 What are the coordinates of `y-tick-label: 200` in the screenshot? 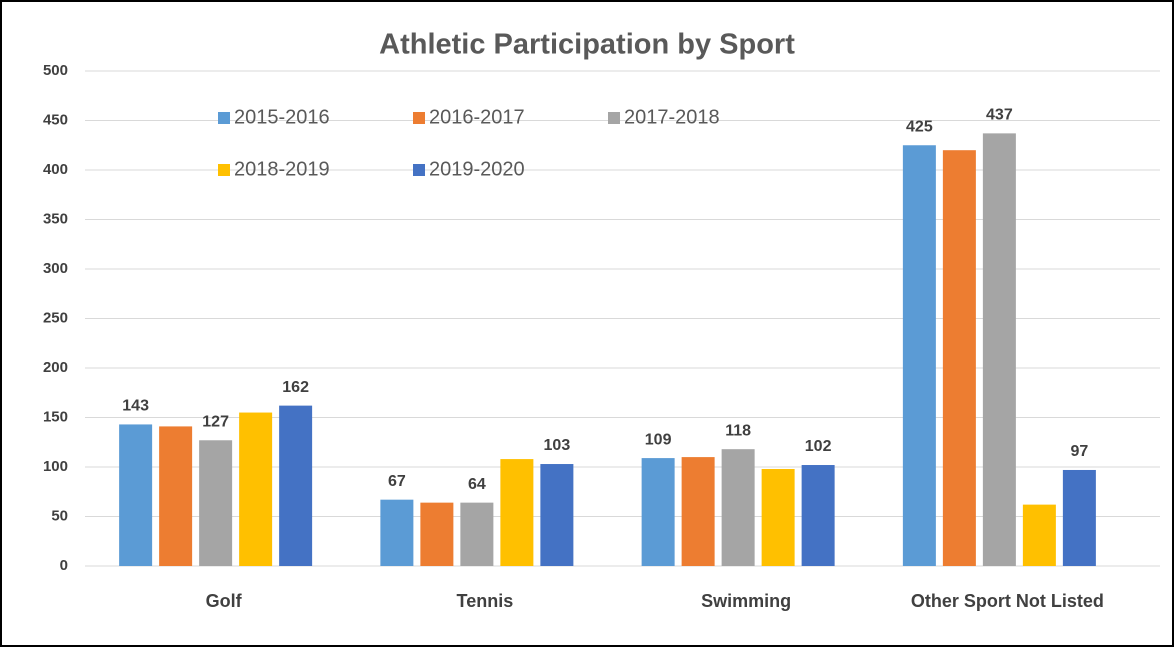 It's located at (55, 367).